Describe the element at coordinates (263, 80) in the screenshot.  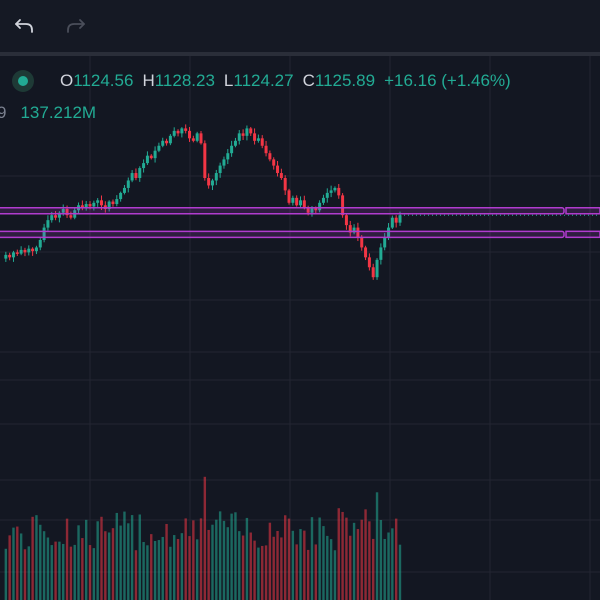
I see `low-value: 1124.27` at that location.